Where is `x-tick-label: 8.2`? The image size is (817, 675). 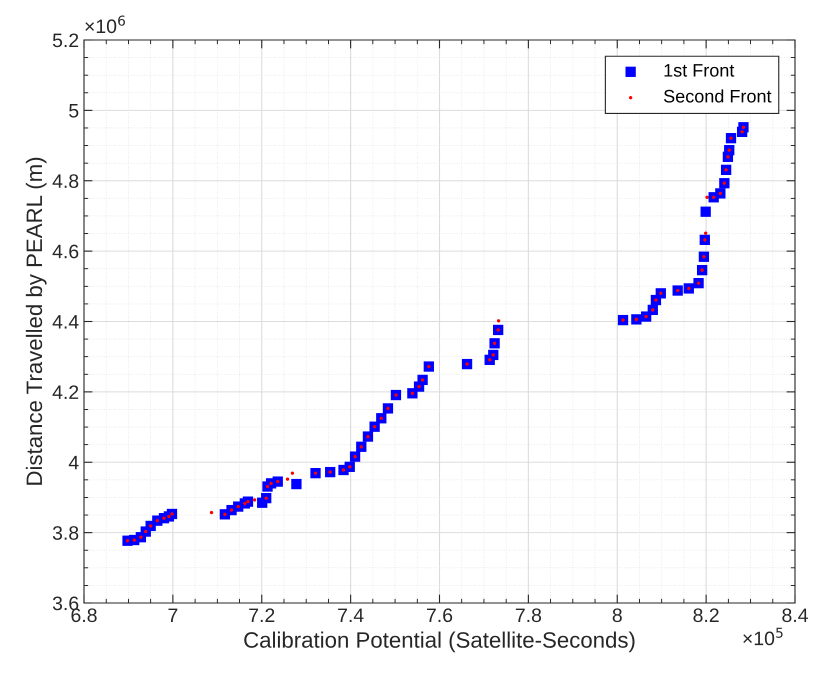
x-tick-label: 8.2 is located at coordinates (706, 615).